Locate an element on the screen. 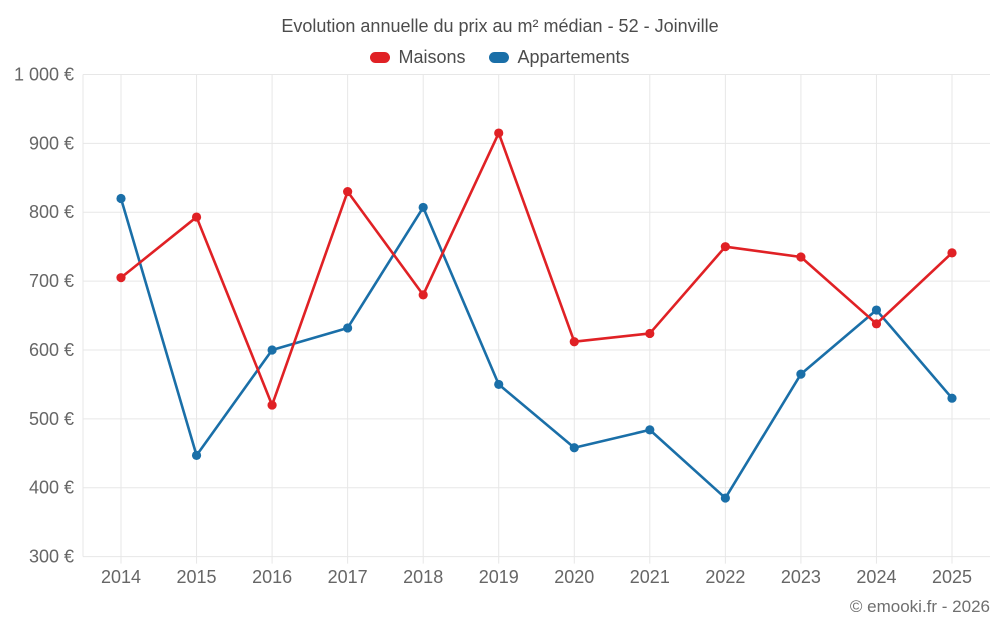 The image size is (1000, 625). legend-item-appartements: Appartements is located at coordinates (559, 57).